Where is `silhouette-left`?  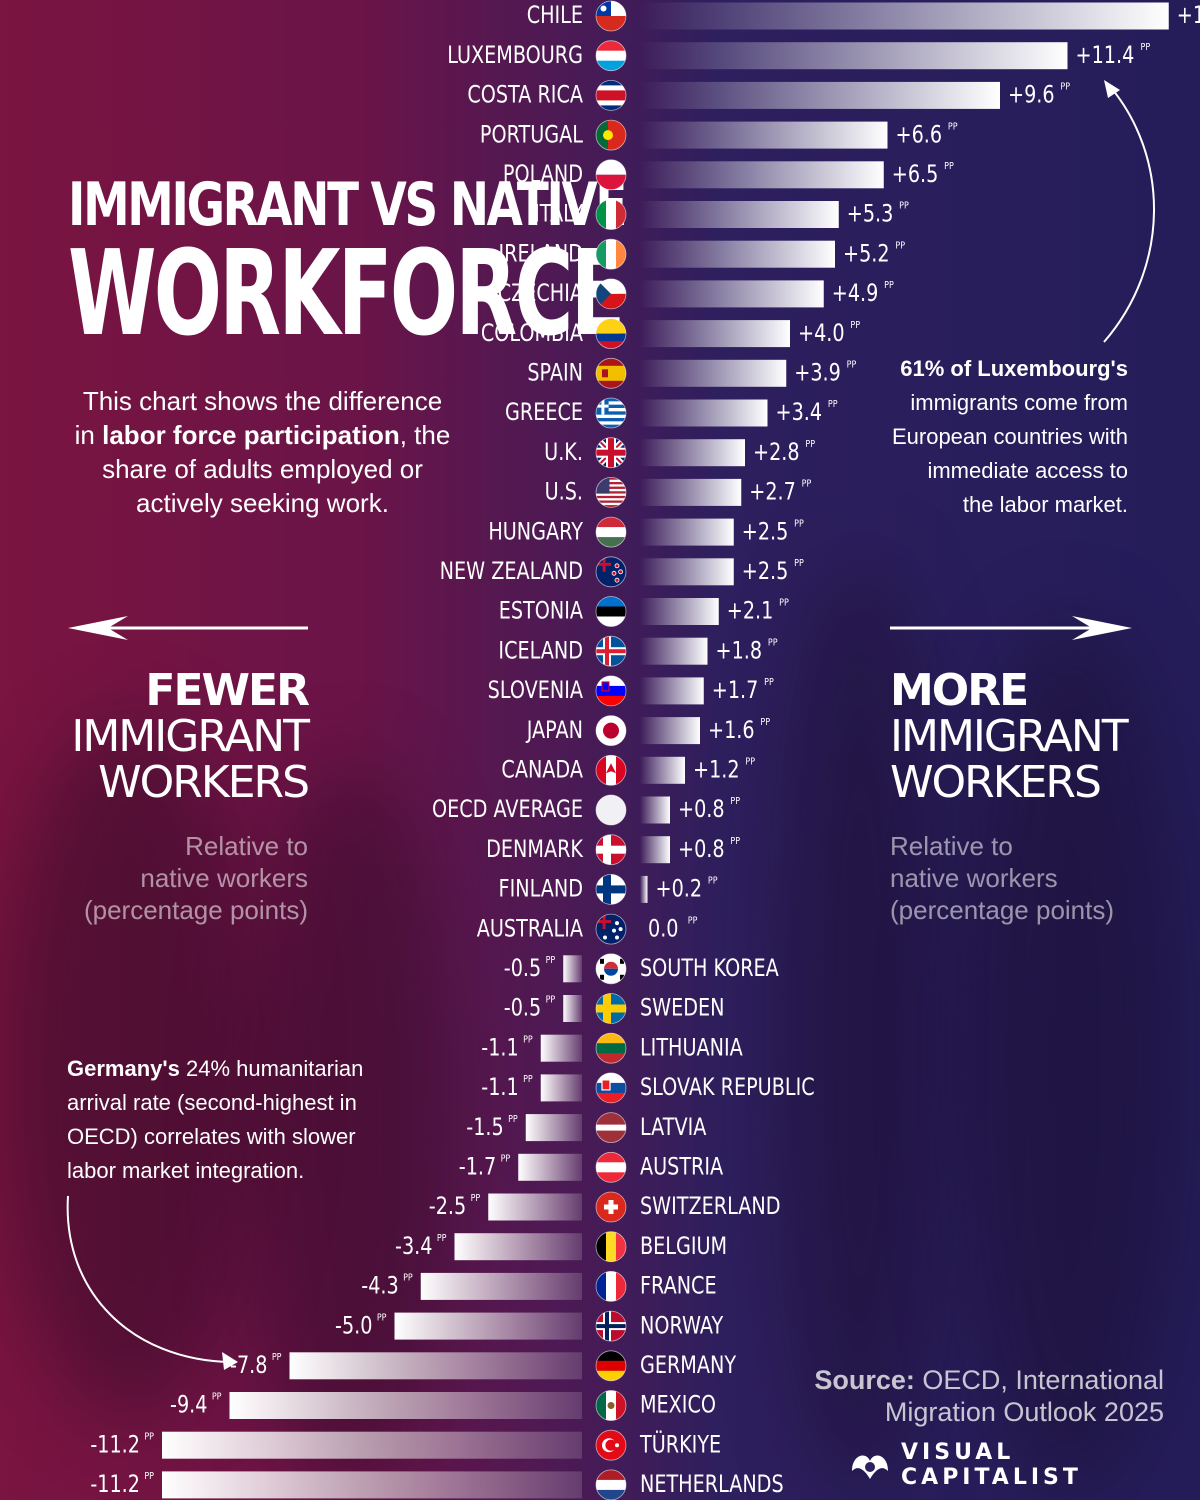
silhouette-left is located at coordinates (130, 1070).